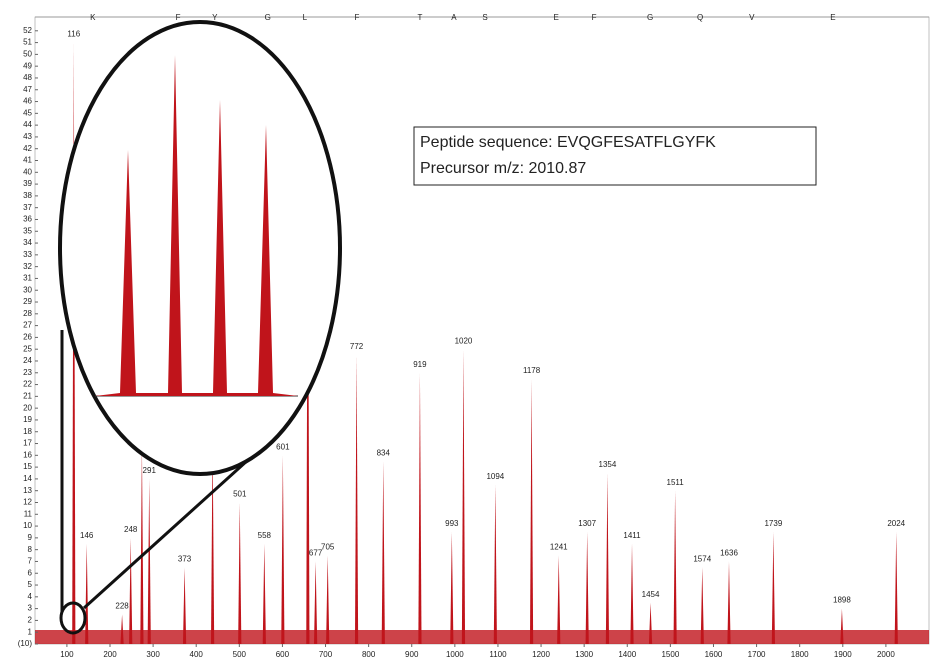  Describe the element at coordinates (27, 219) in the screenshot. I see `y-tick-label: 36` at that location.